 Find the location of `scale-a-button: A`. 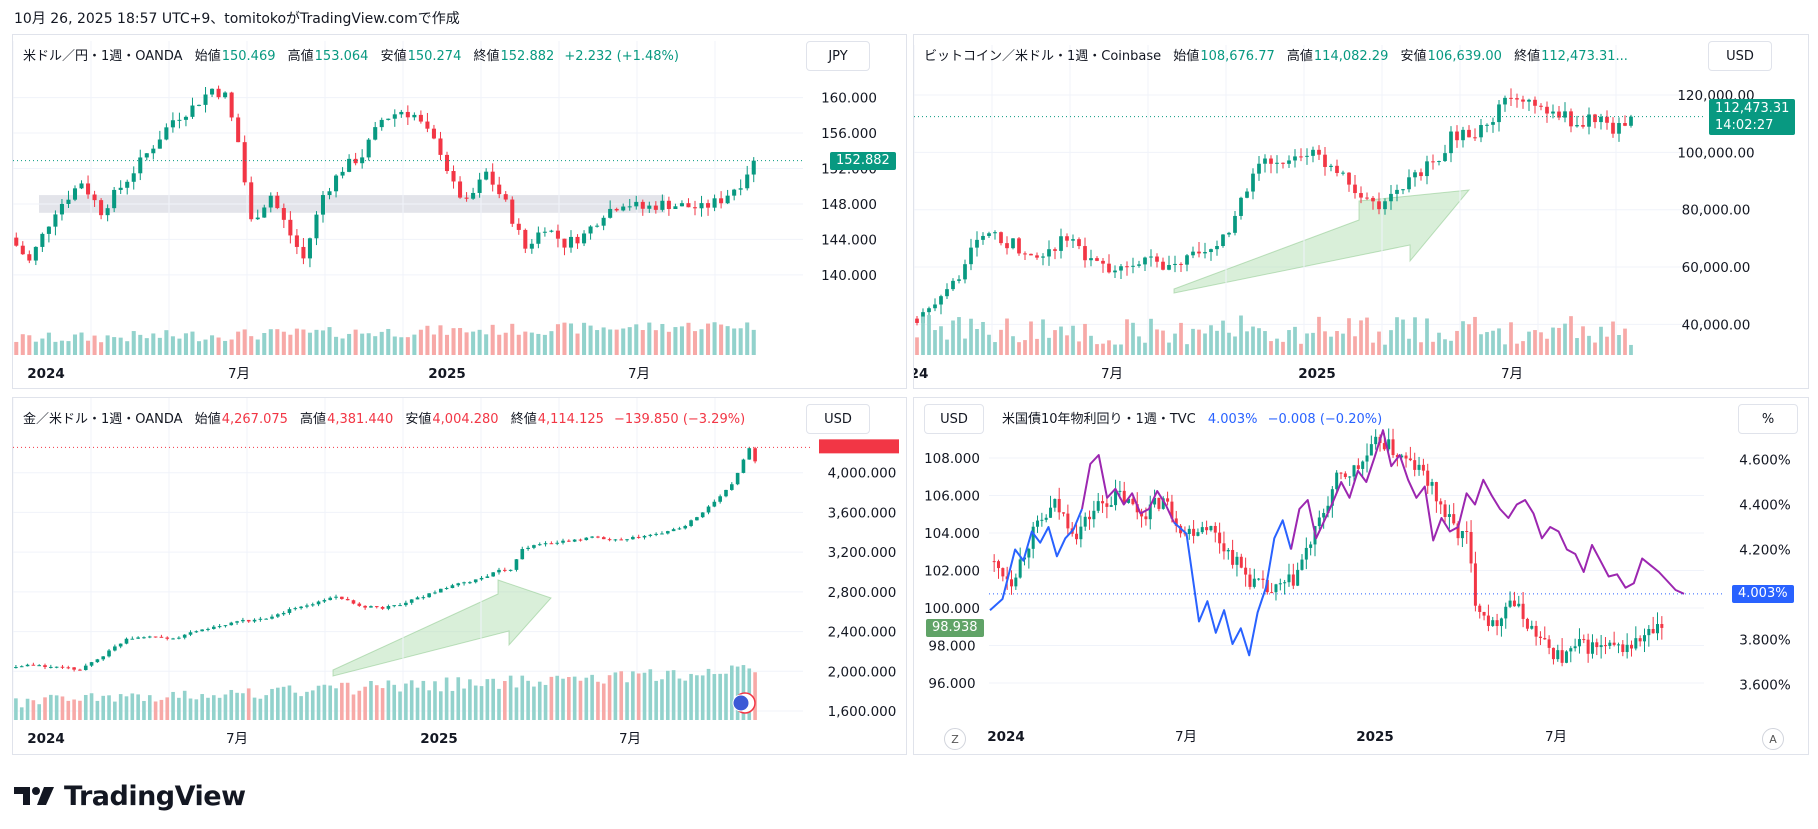

scale-a-button: A is located at coordinates (1773, 739).